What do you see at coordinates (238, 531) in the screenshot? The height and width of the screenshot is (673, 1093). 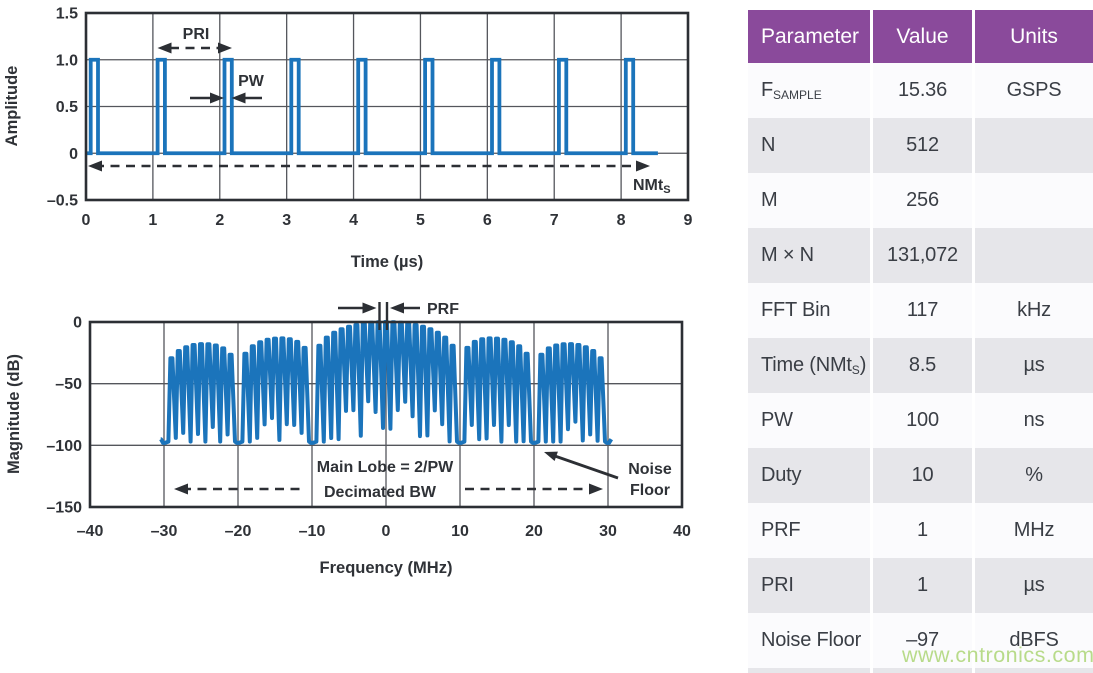 I see `svg-text: –20` at bounding box center [238, 531].